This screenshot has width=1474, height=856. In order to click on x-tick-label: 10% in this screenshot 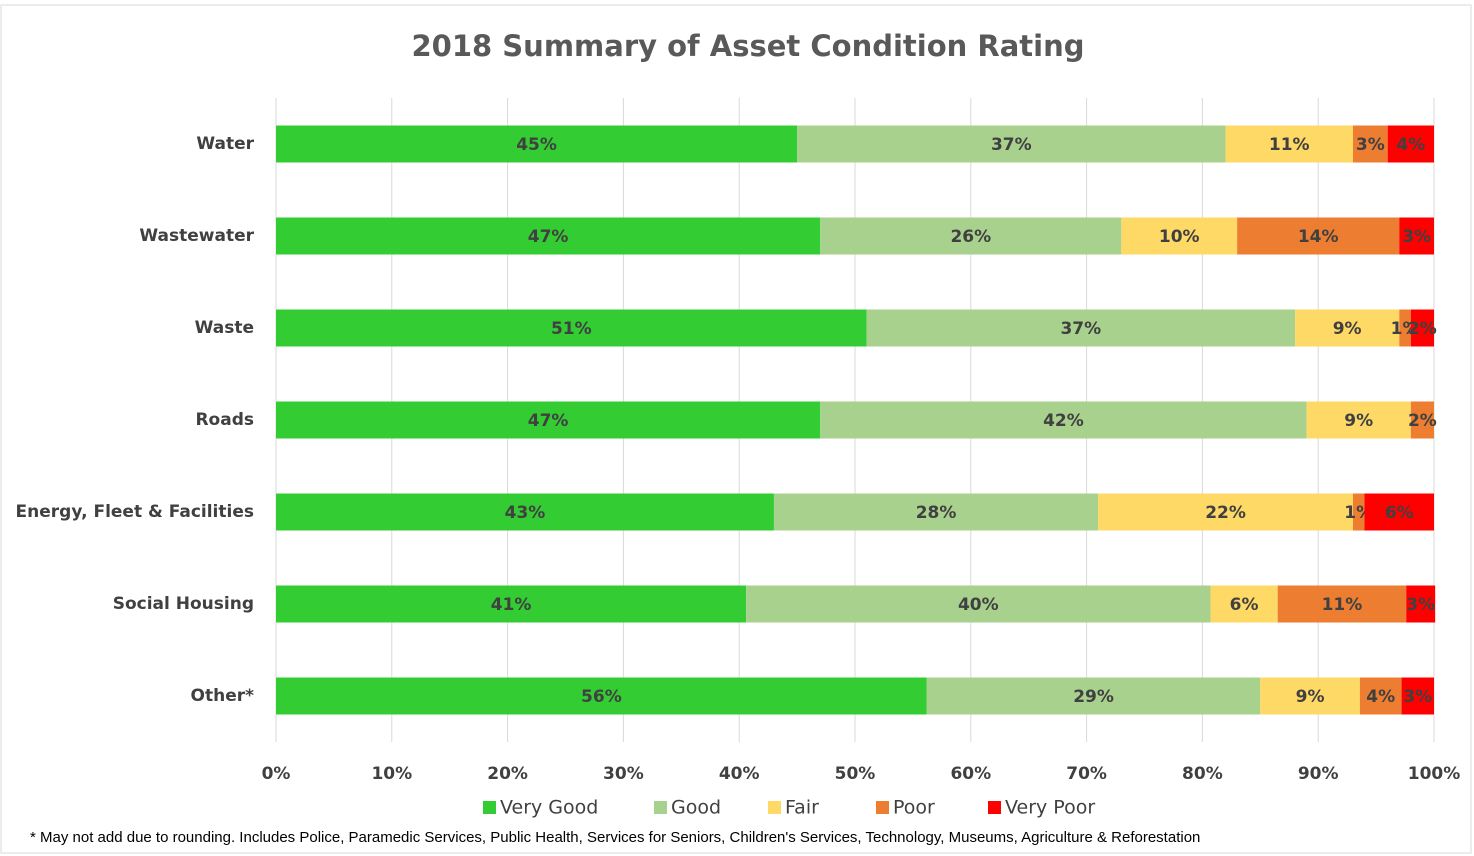, I will do `click(391, 774)`.